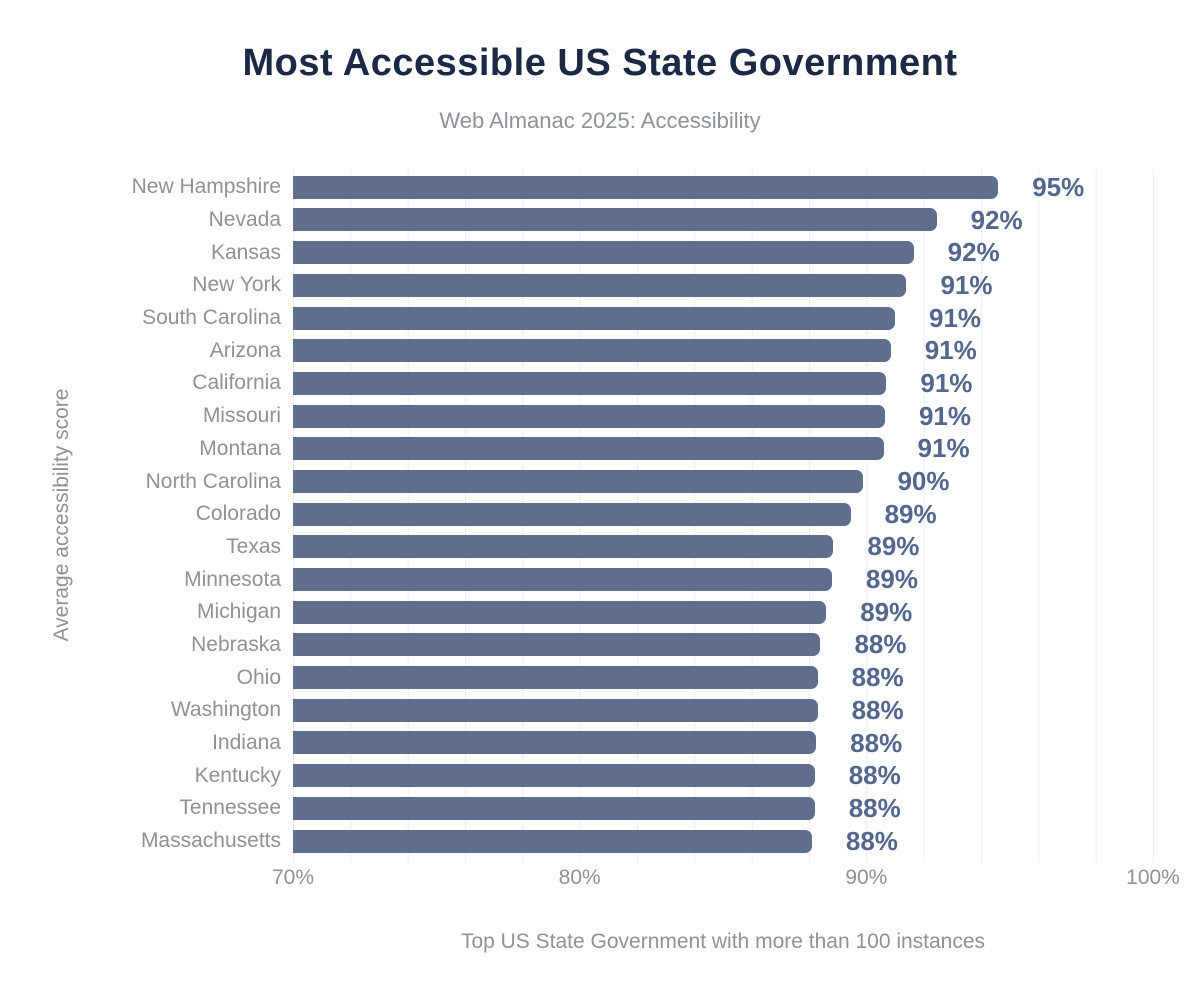 This screenshot has height=1008, width=1200. Describe the element at coordinates (236, 644) in the screenshot. I see `category-label: Nebraska` at that location.